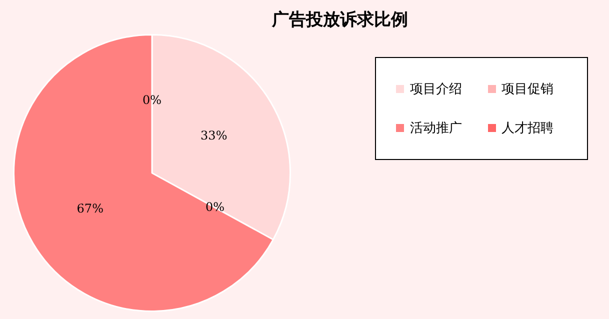 Image resolution: width=609 pixels, height=319 pixels. What do you see at coordinates (214, 135) in the screenshot?
I see `data-label: 33%` at bounding box center [214, 135].